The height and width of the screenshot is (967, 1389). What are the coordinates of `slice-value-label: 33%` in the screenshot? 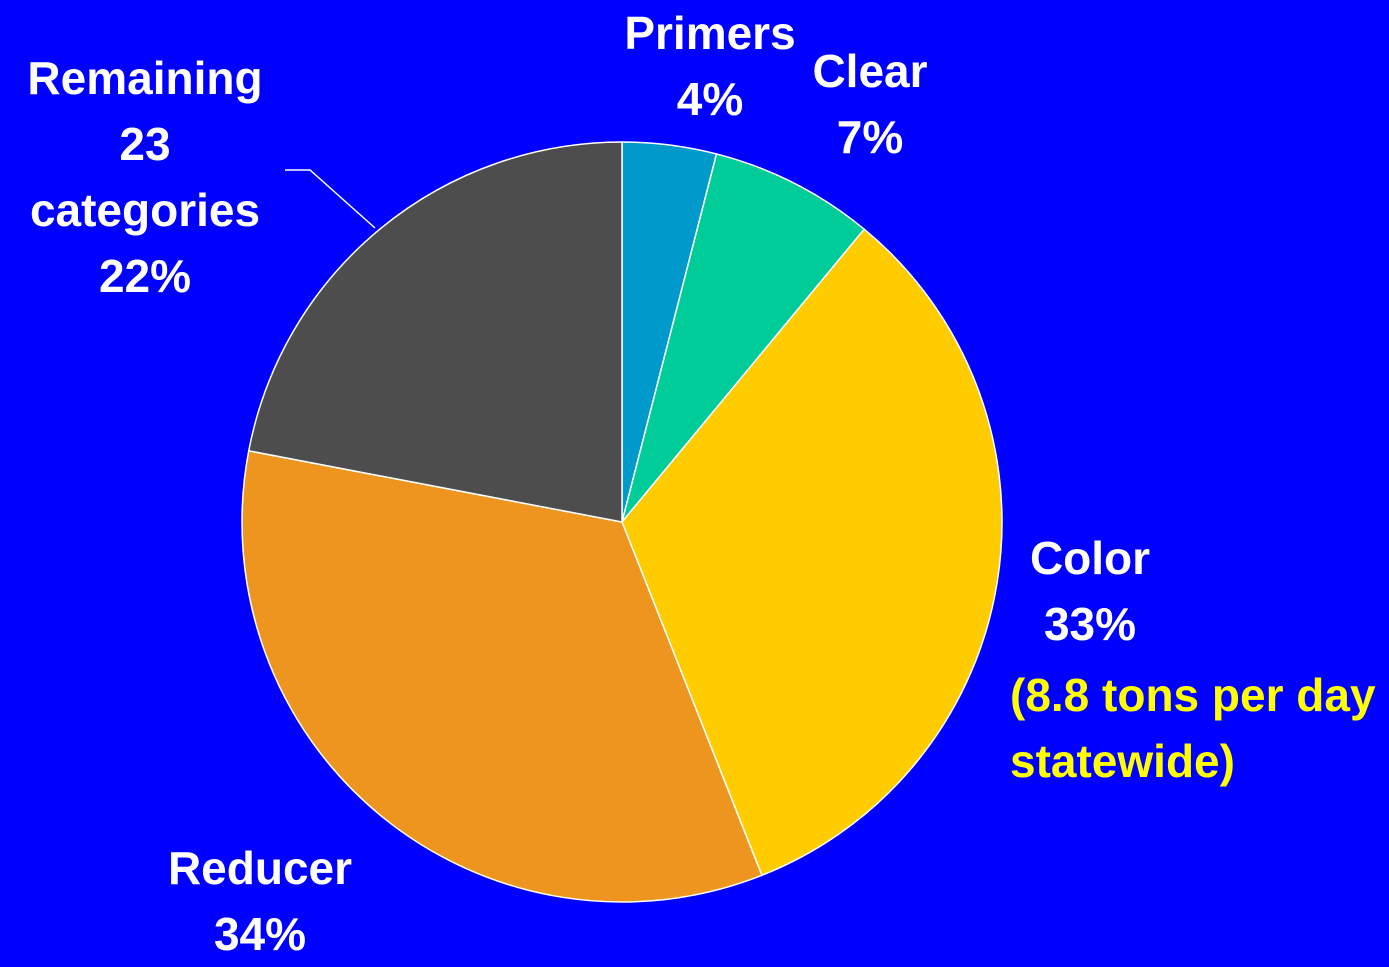 It's located at (1090, 624).